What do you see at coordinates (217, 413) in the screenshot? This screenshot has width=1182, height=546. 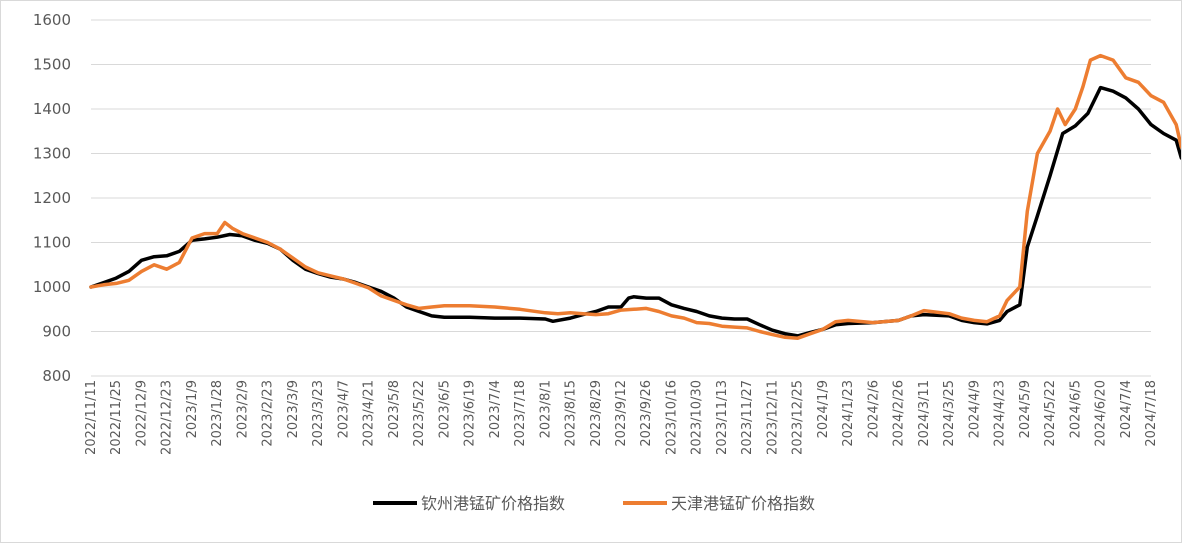 I see `x-tick-label: 2023/1/28` at bounding box center [217, 413].